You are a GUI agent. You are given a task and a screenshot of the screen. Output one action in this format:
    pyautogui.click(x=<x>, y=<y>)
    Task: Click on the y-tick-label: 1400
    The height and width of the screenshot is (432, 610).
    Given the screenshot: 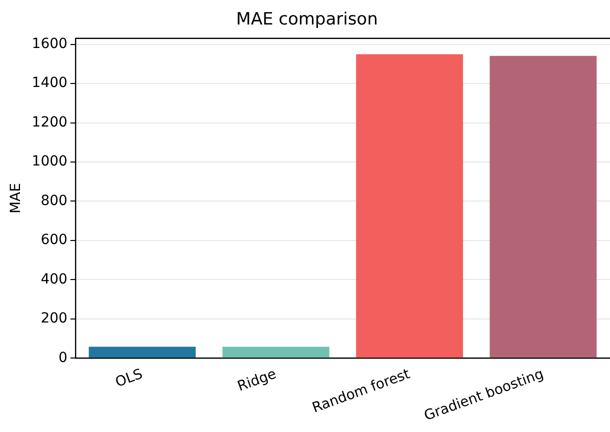 What is the action you would take?
    pyautogui.click(x=50, y=83)
    